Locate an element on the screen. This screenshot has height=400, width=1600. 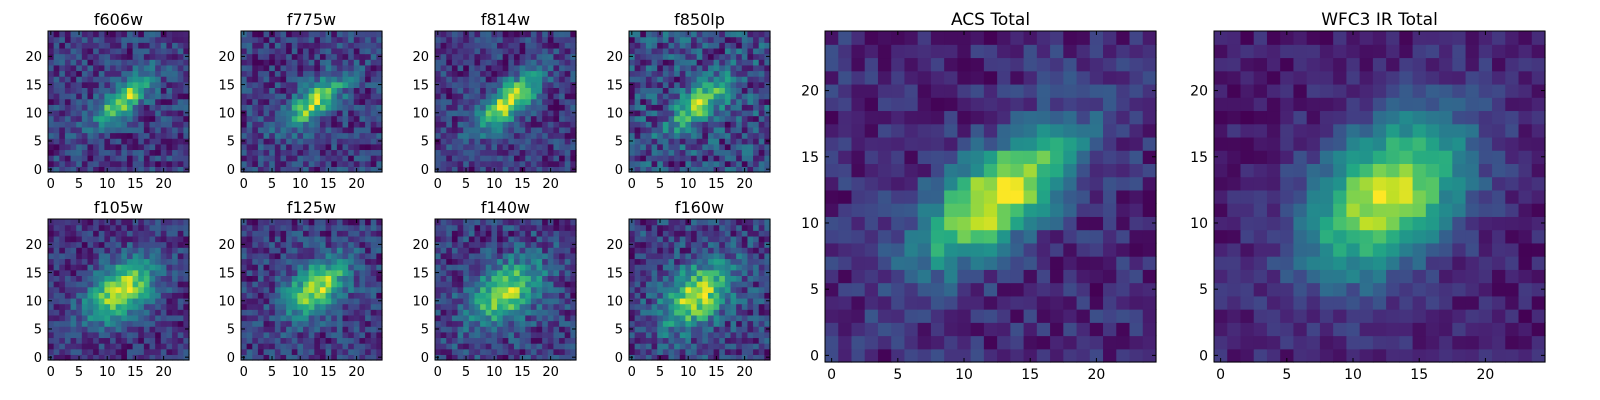
x-tick-label: 5 is located at coordinates (660, 184).